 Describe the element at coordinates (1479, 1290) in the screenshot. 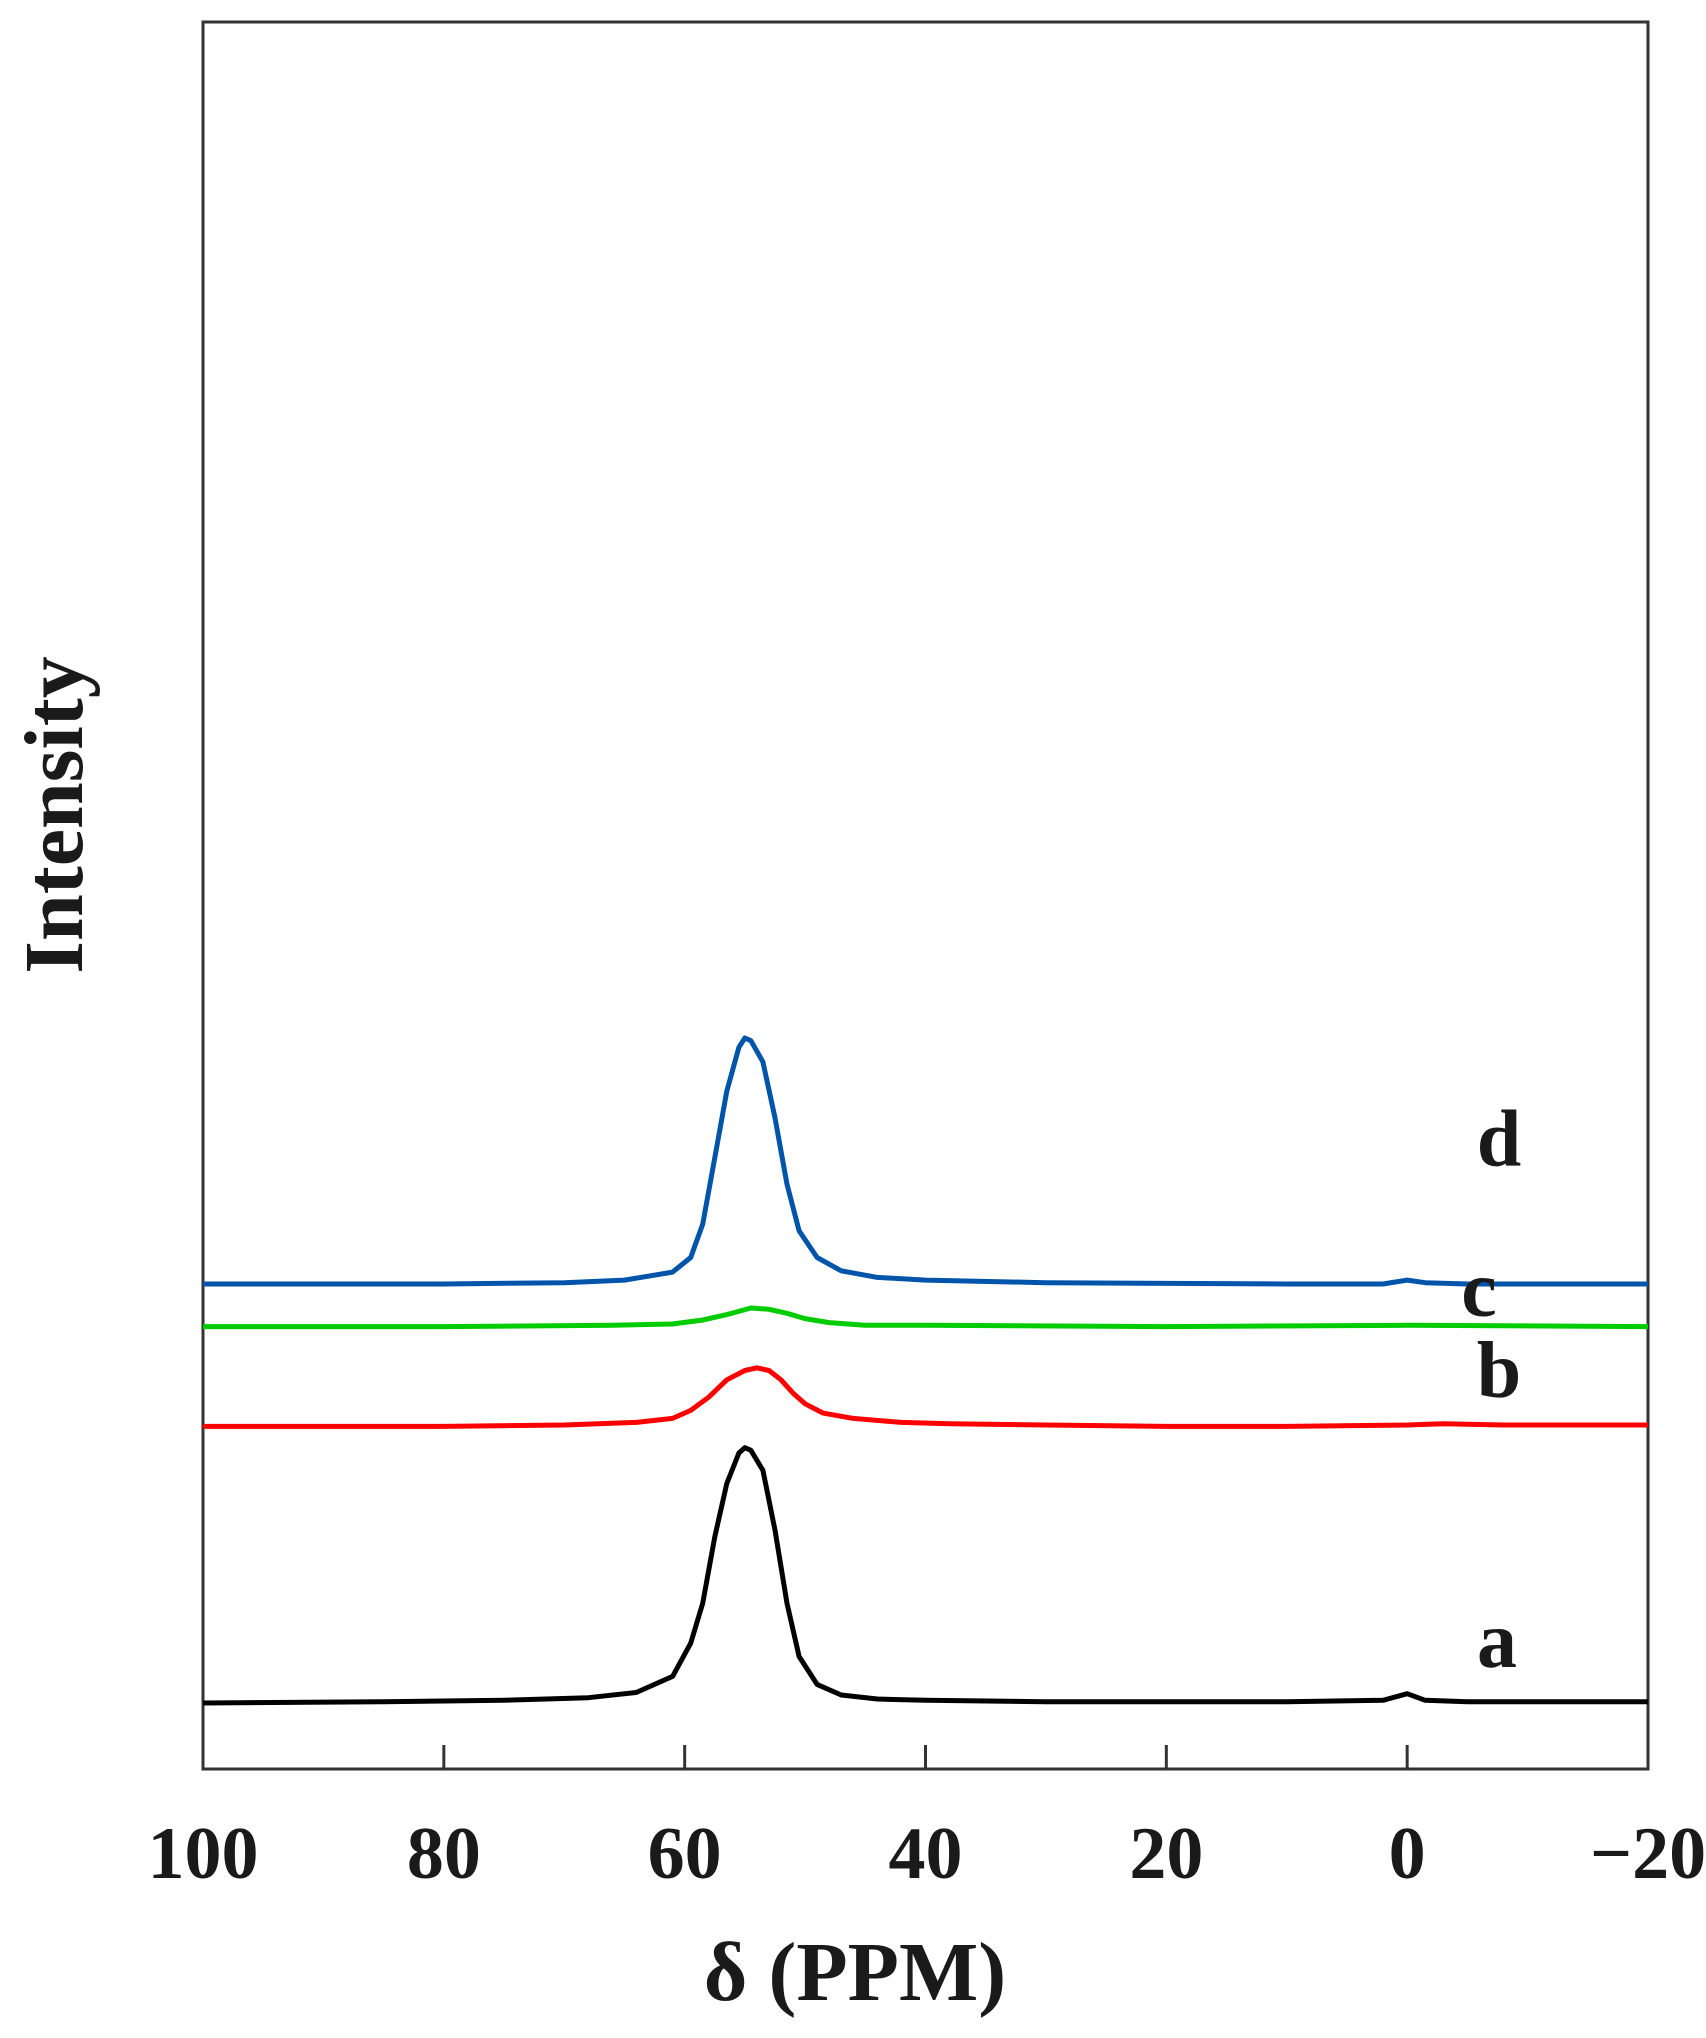

I see `series-label-c: c` at that location.